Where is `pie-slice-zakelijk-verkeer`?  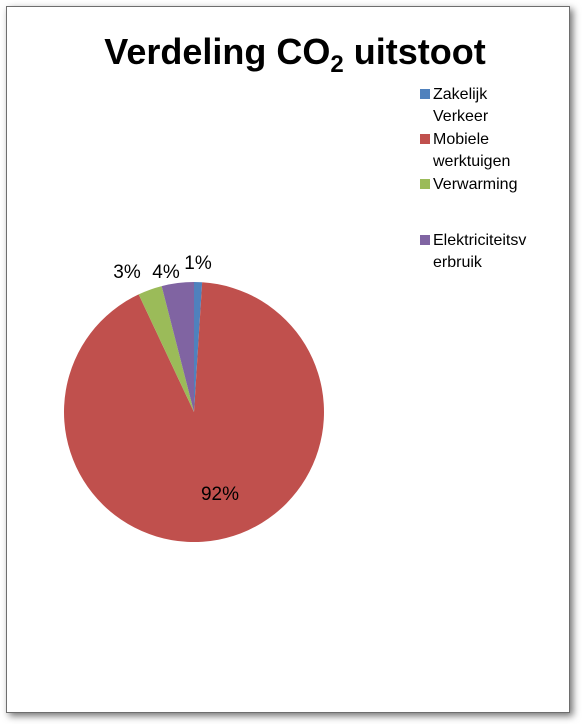
pie-slice-zakelijk-verkeer is located at coordinates (198, 347).